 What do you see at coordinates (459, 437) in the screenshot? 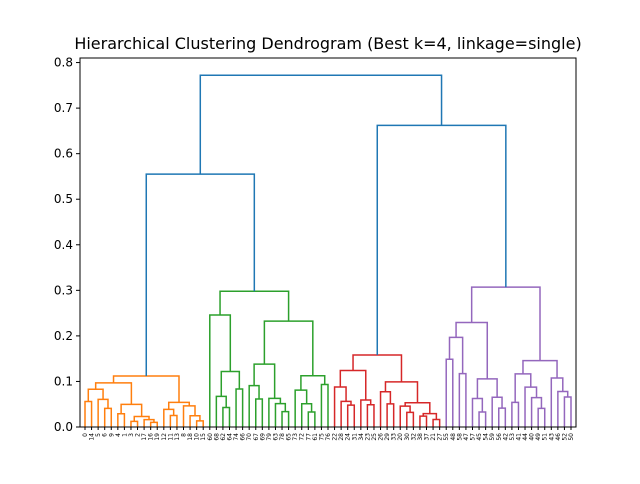
I see `leaf-label: 58` at bounding box center [459, 437].